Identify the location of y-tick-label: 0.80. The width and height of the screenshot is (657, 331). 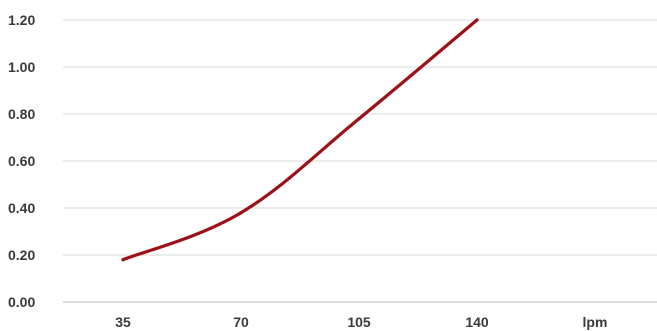
(21, 114).